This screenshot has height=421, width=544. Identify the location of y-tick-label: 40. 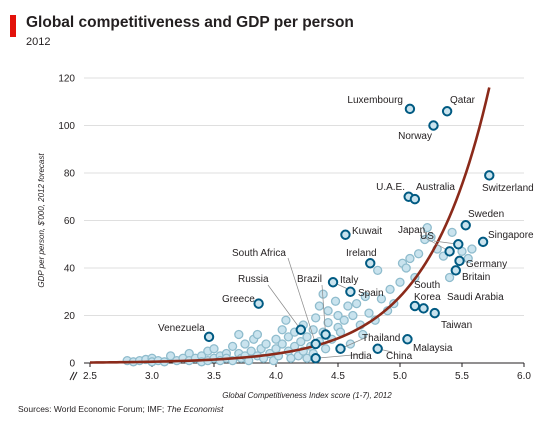
(70, 269).